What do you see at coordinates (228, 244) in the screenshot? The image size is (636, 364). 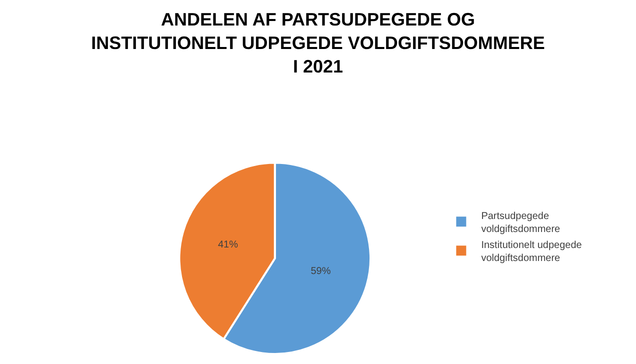 I see `data-label: 41%` at bounding box center [228, 244].